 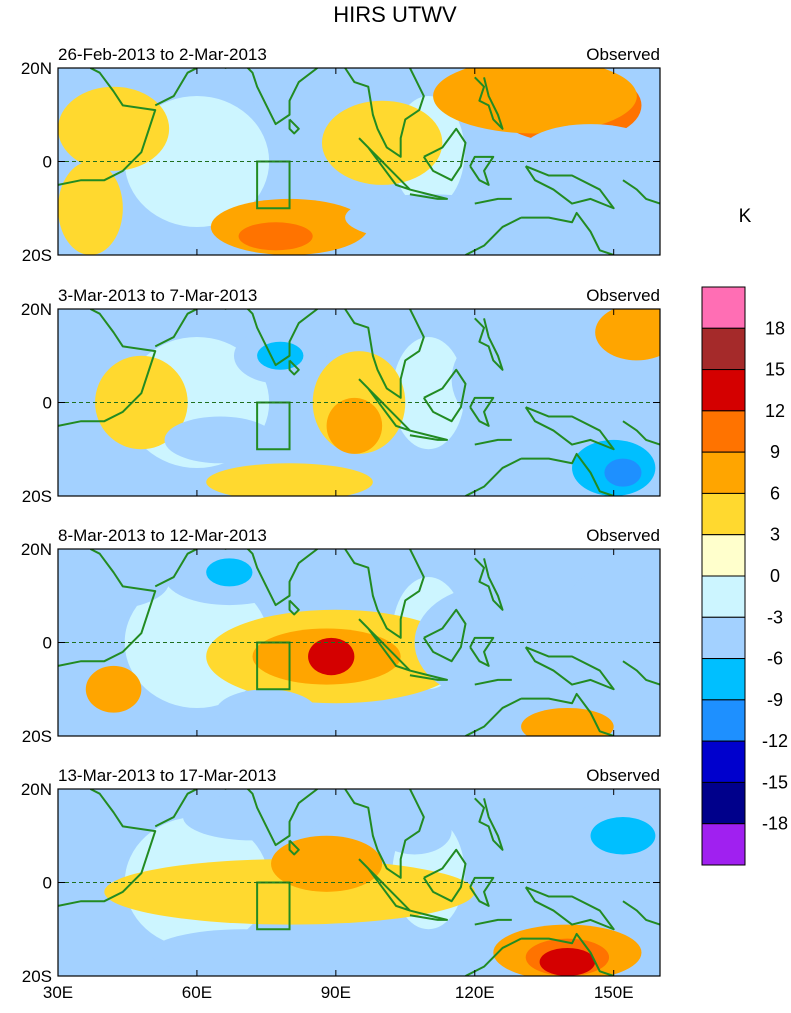 I want to click on colorbar-level-label: -18, so click(x=775, y=824).